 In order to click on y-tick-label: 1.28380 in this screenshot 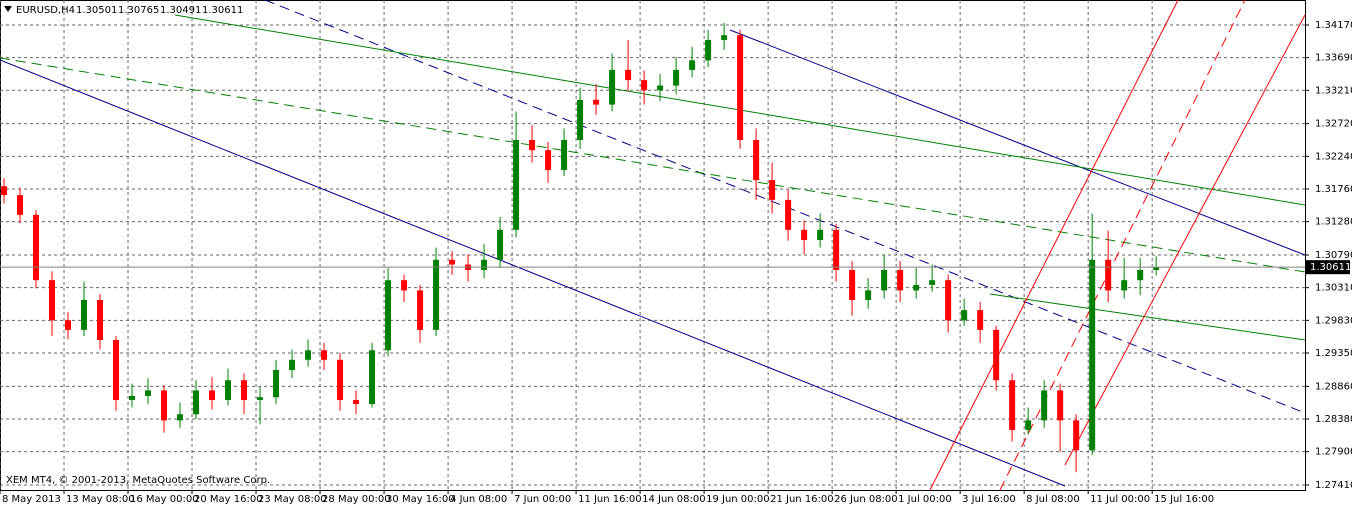, I will do `click(1333, 419)`.